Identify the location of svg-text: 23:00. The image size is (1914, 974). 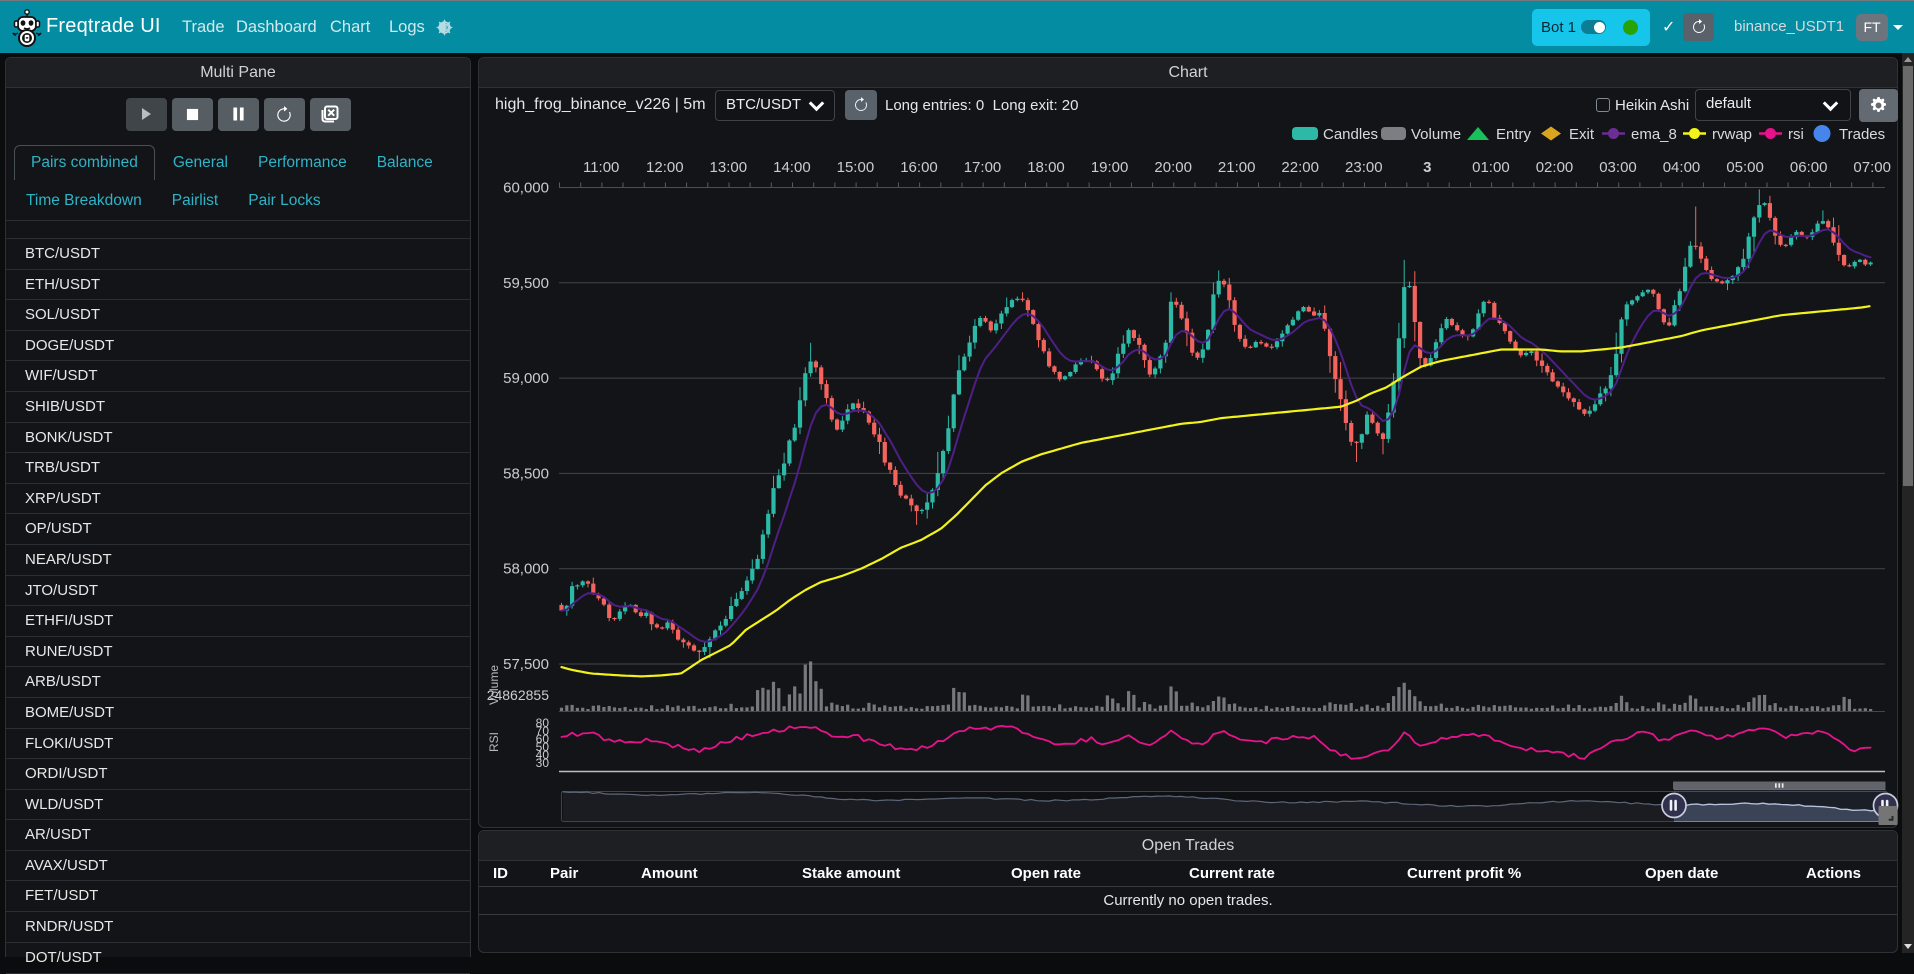
(1364, 167).